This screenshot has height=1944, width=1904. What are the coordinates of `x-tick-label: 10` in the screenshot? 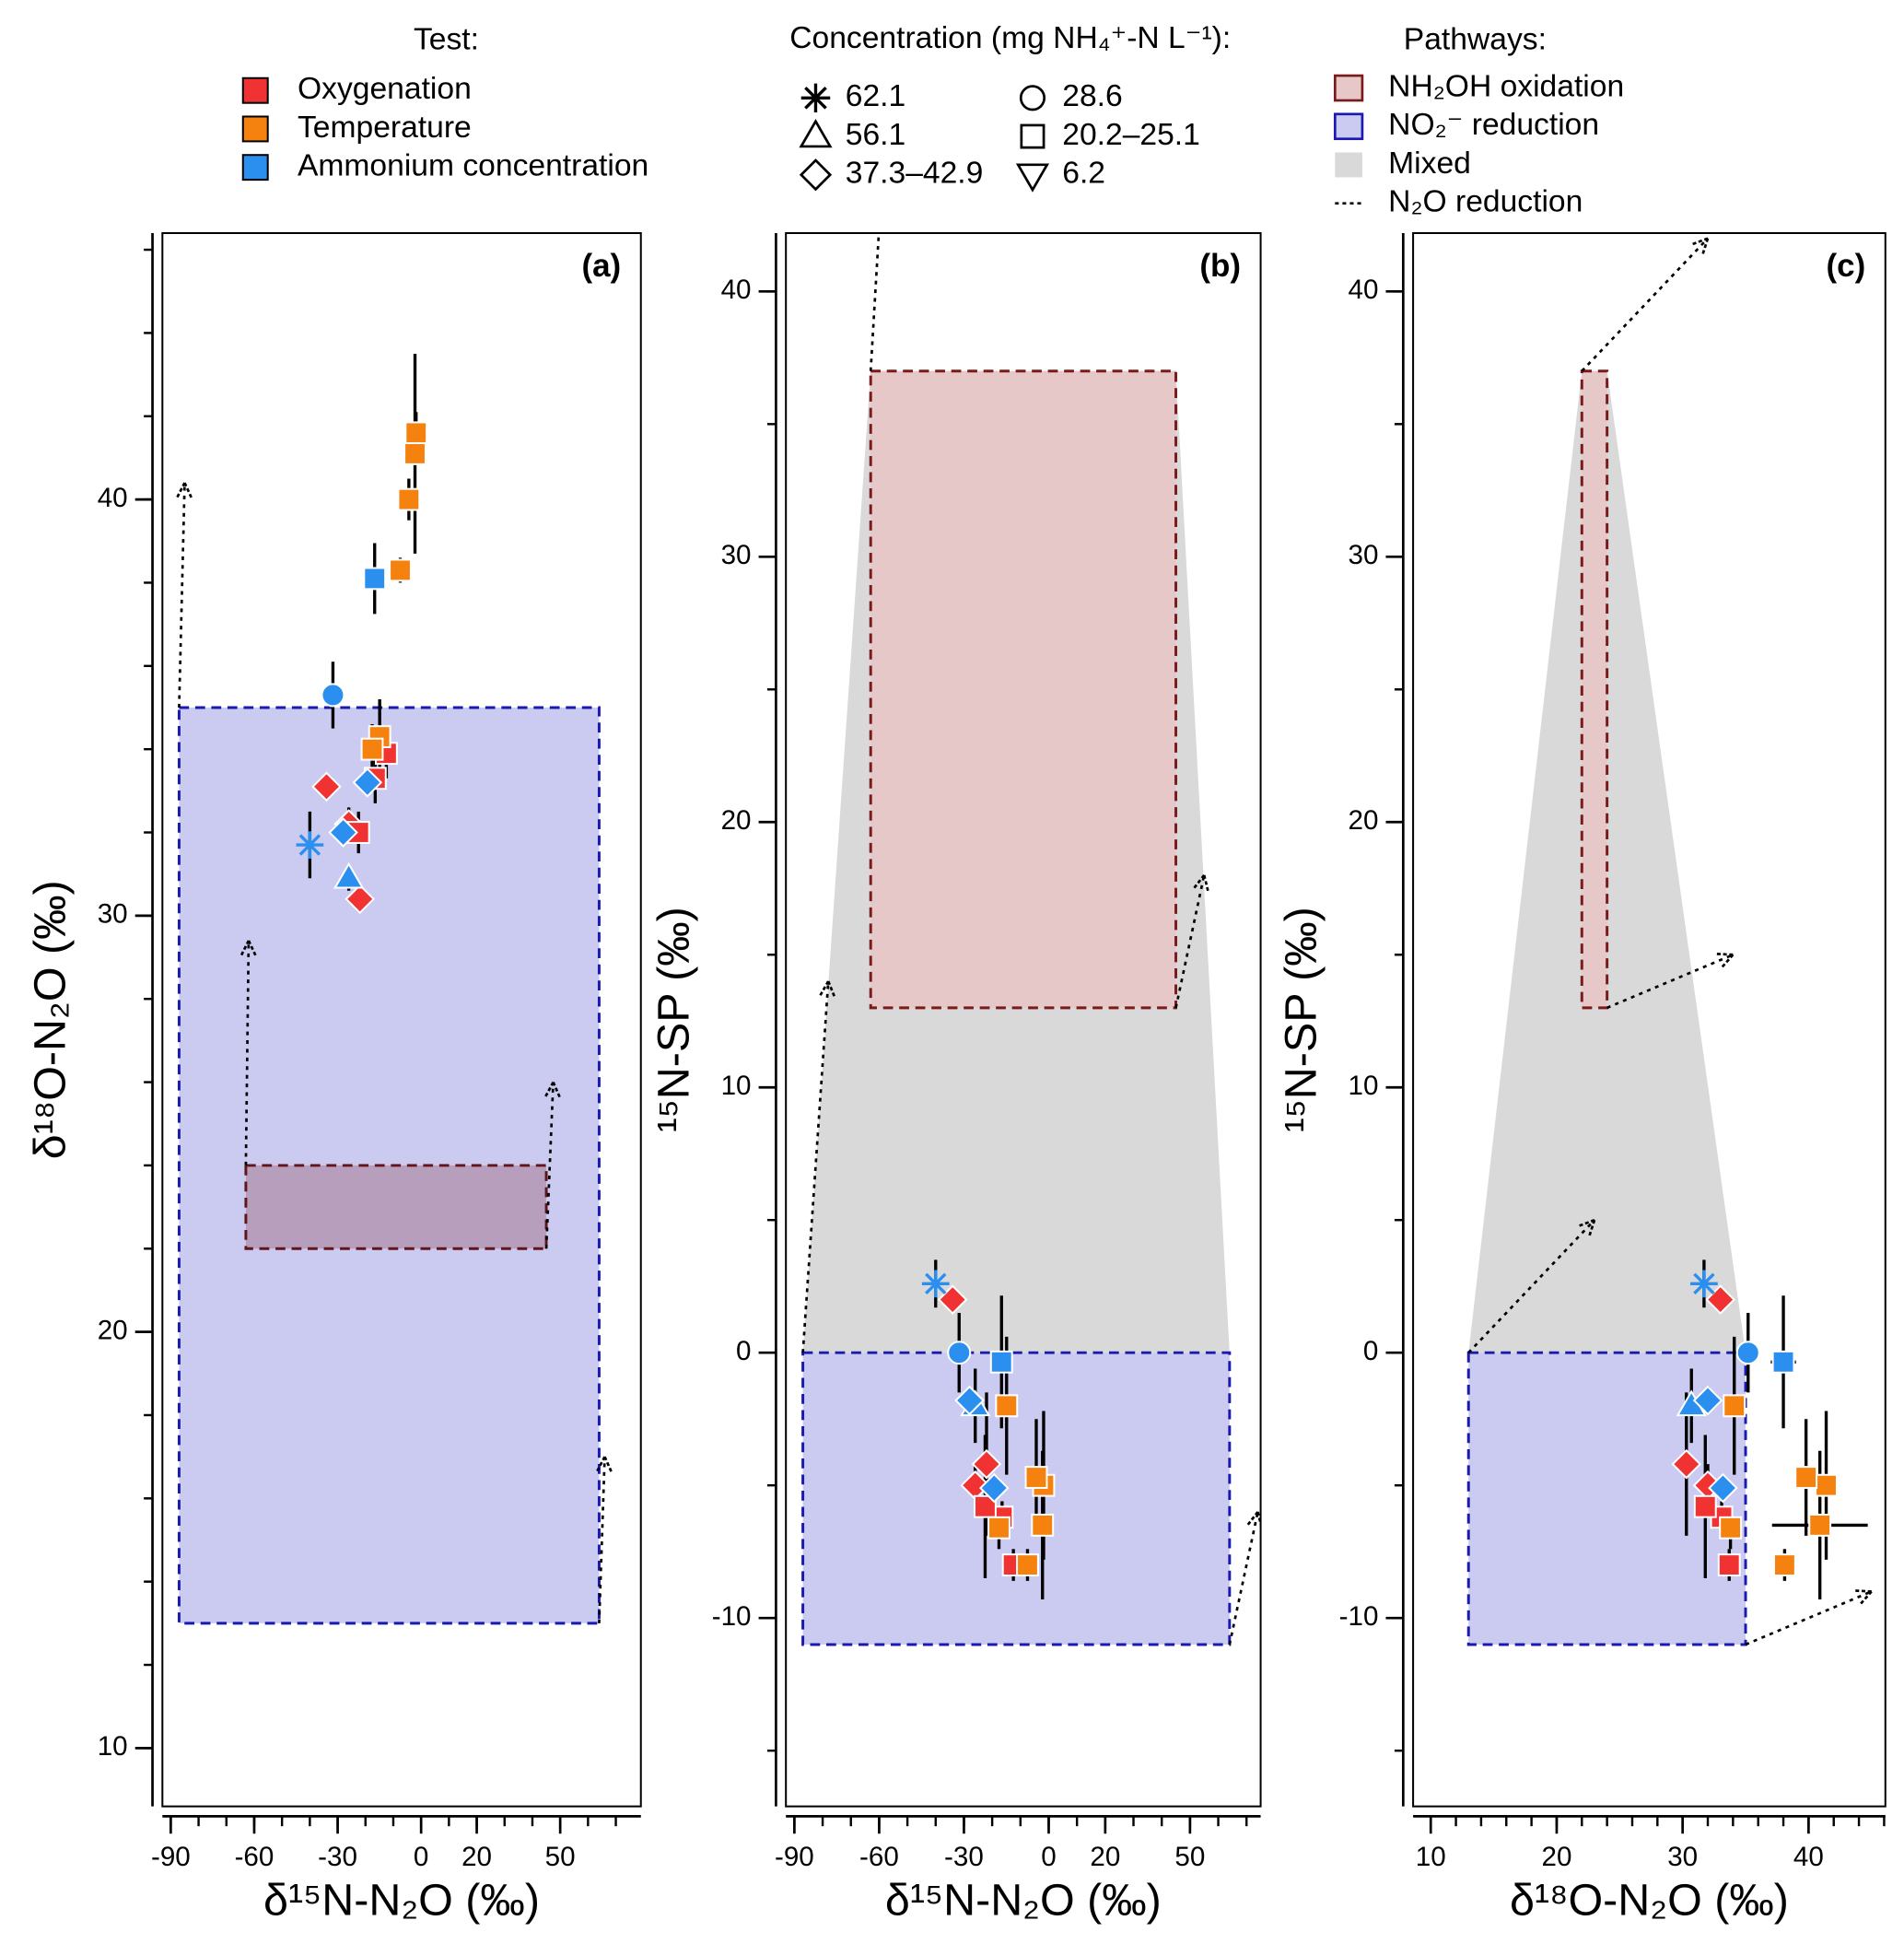 It's located at (1431, 1857).